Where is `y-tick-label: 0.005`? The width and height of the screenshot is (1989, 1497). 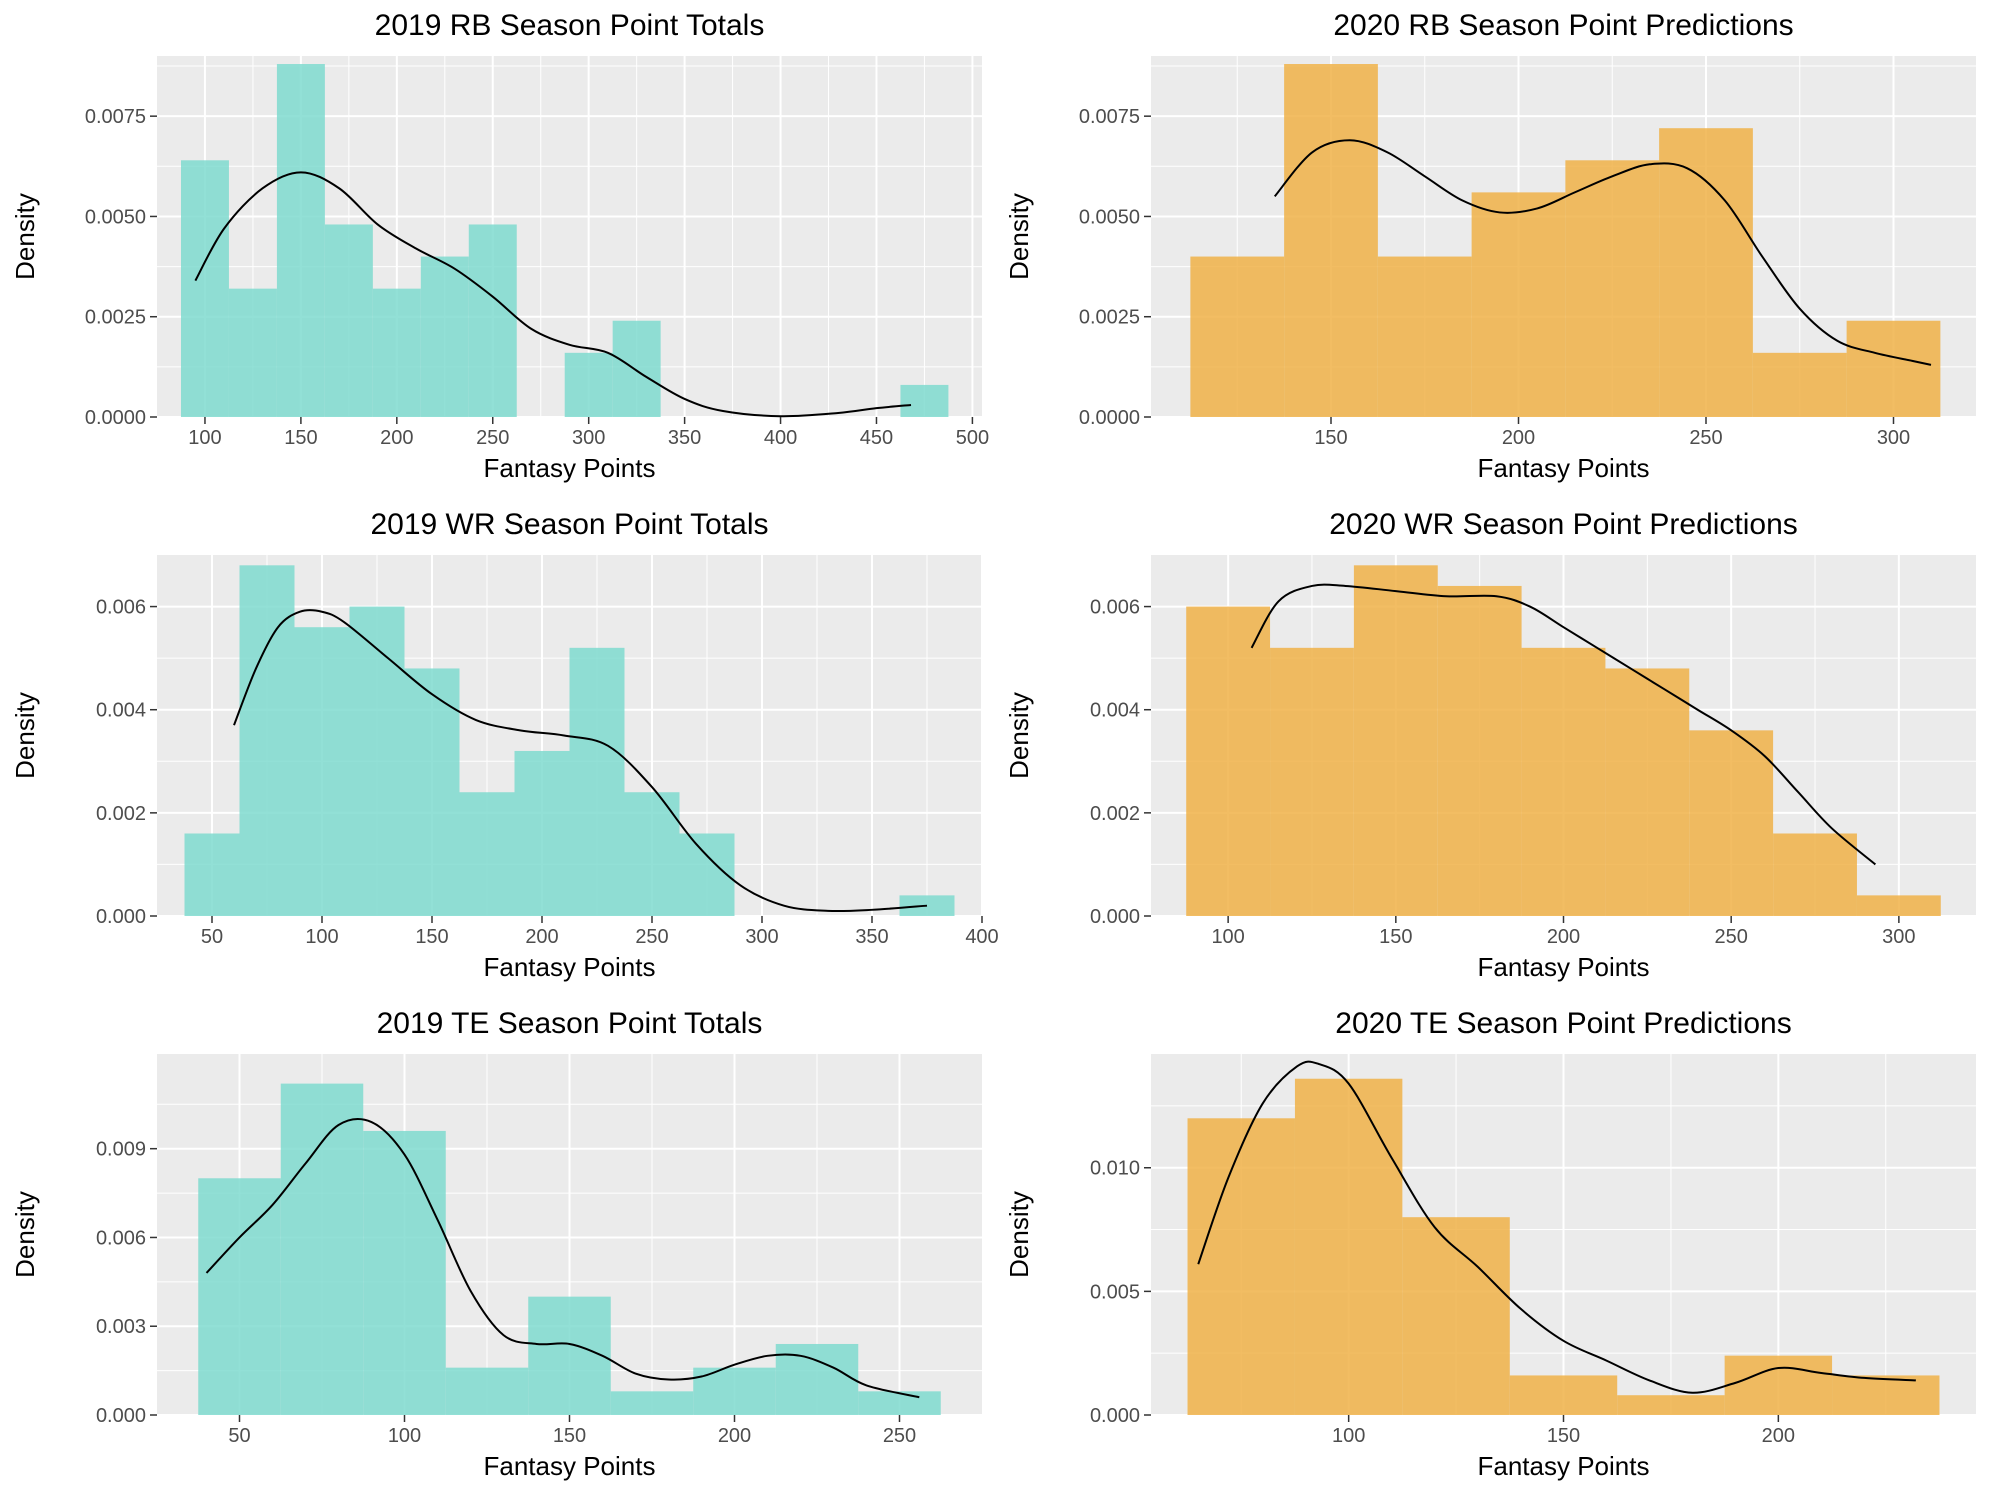
y-tick-label: 0.005 is located at coordinates (1115, 1292).